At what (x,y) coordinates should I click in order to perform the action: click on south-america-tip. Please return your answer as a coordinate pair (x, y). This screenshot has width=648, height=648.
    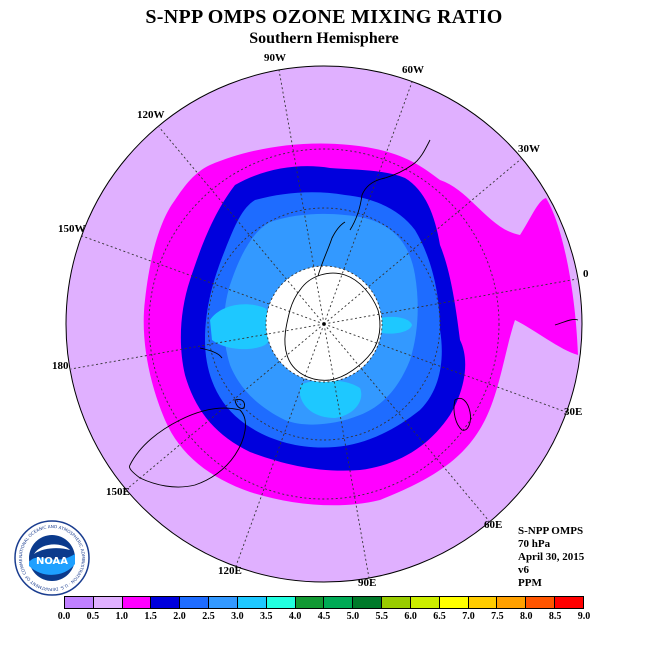
    Looking at the image, I should click on (390, 185).